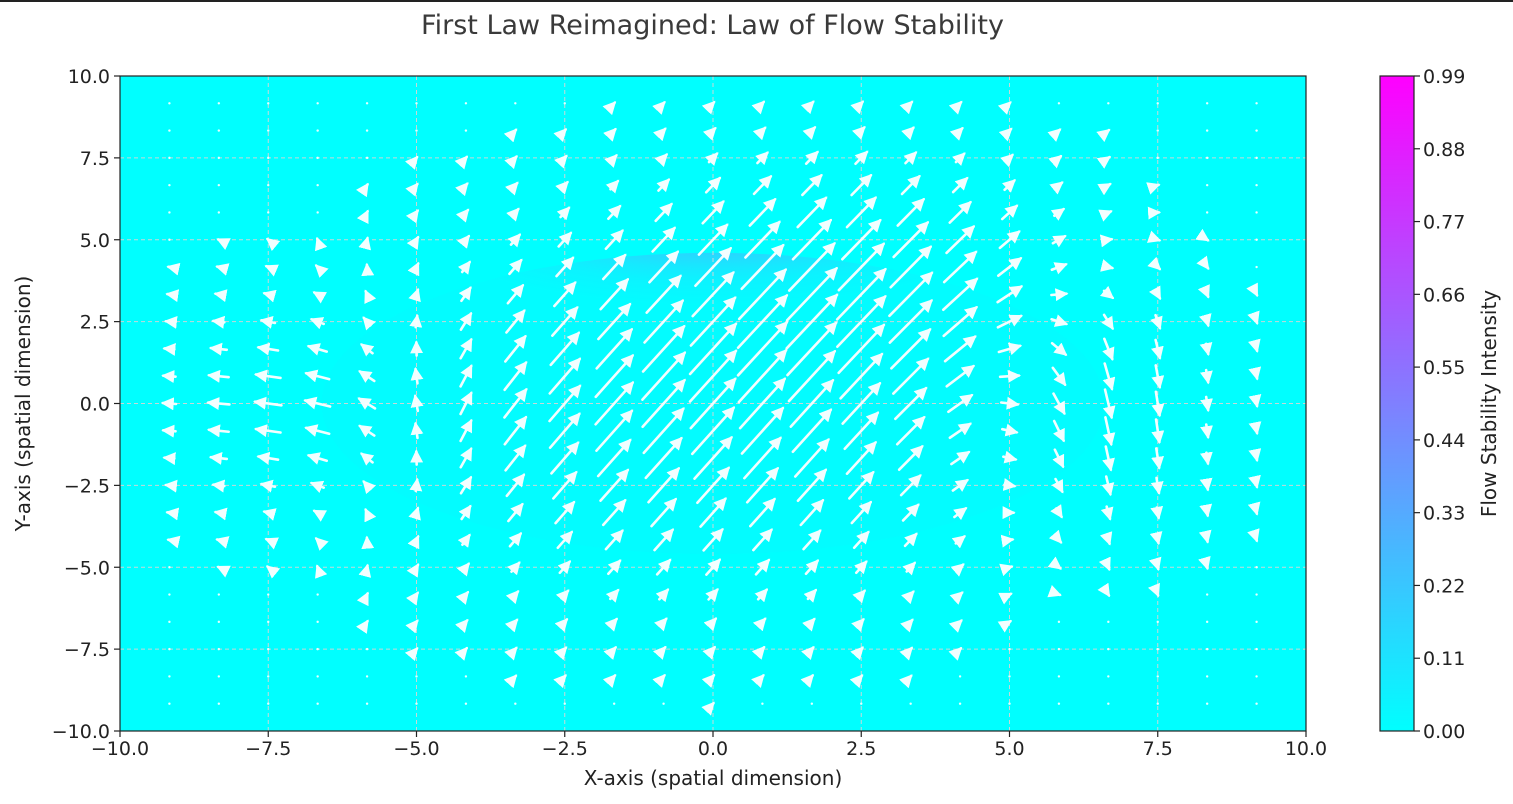 This screenshot has height=804, width=1513. What do you see at coordinates (565, 749) in the screenshot?
I see `x-tick-label: −2.5` at bounding box center [565, 749].